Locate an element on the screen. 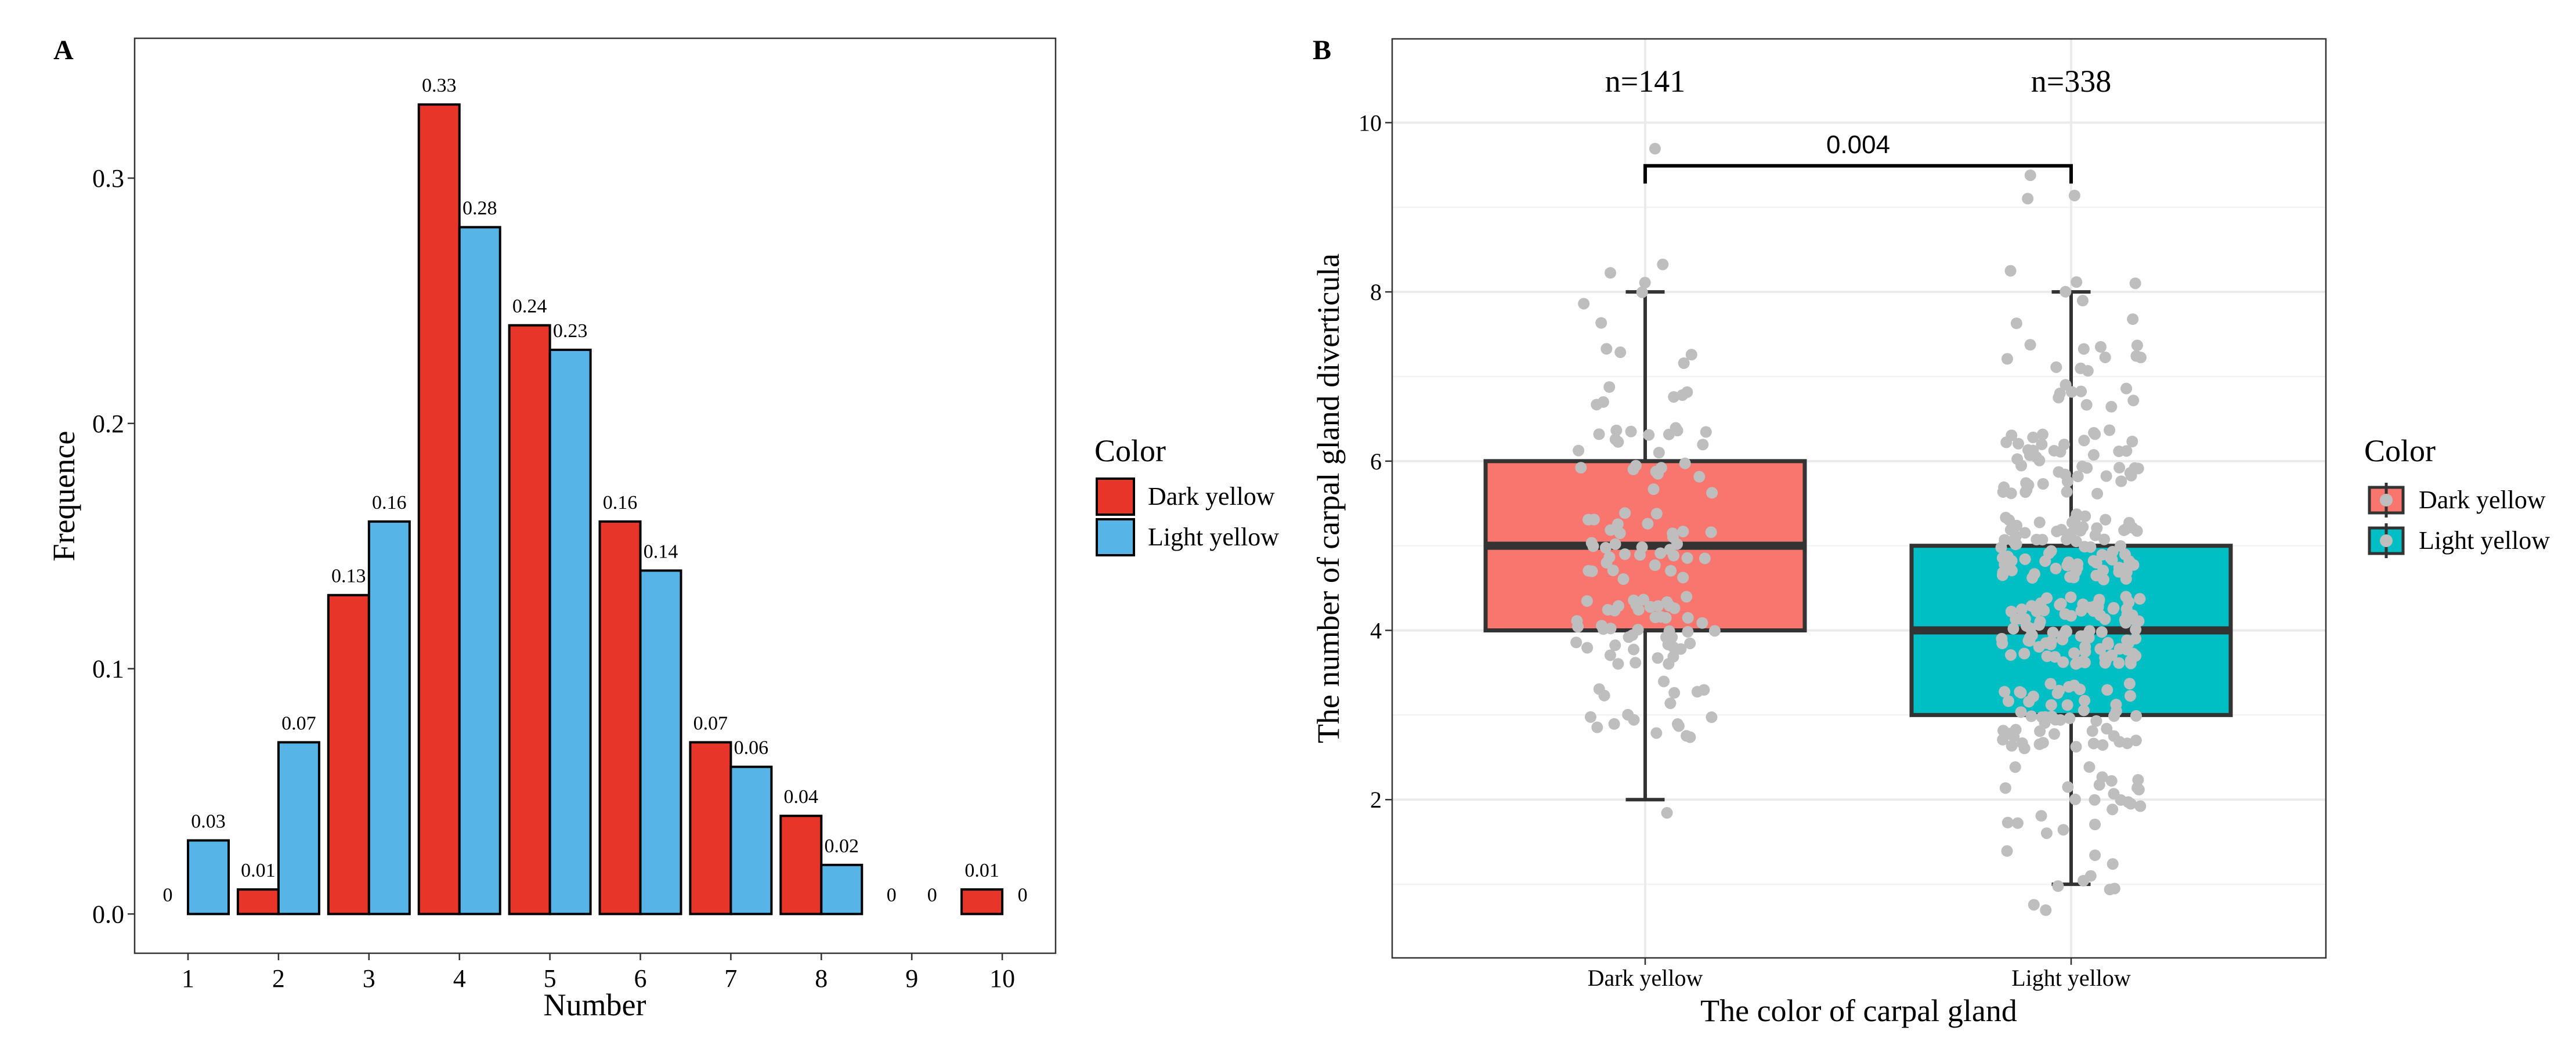 This screenshot has width=2576, height=1060. data-label: 0.33 is located at coordinates (439, 86).